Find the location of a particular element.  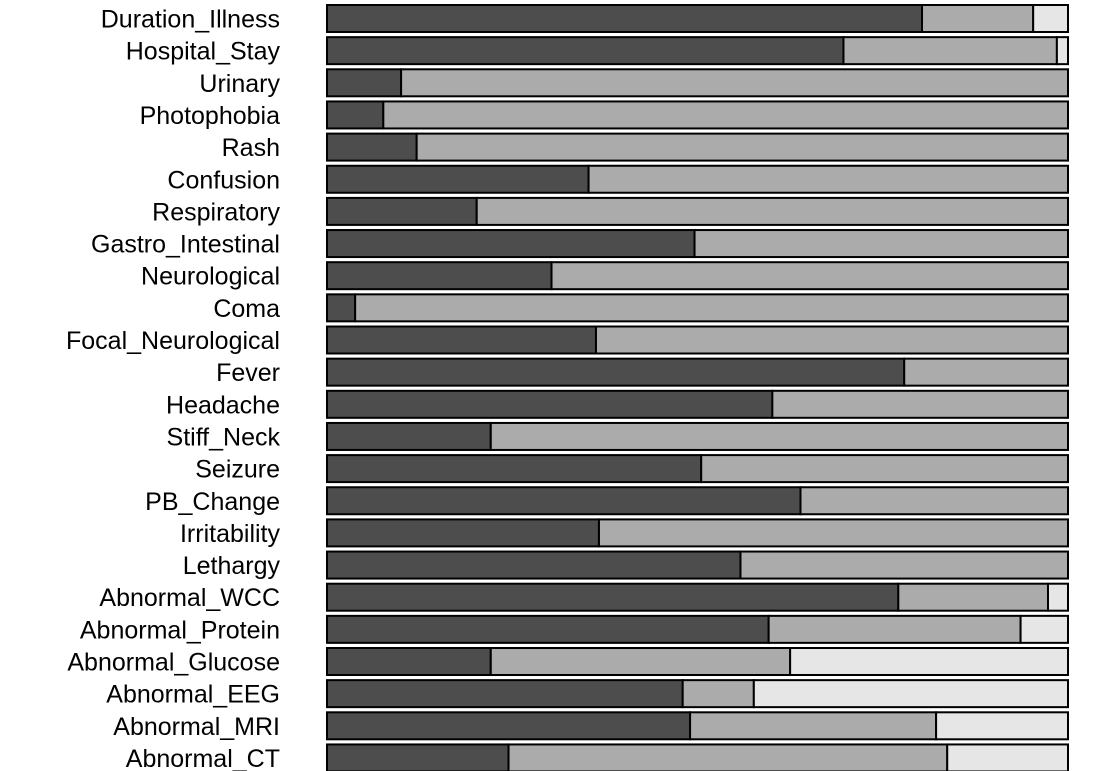

category-label-lethargy: Lethargy is located at coordinates (232, 566).